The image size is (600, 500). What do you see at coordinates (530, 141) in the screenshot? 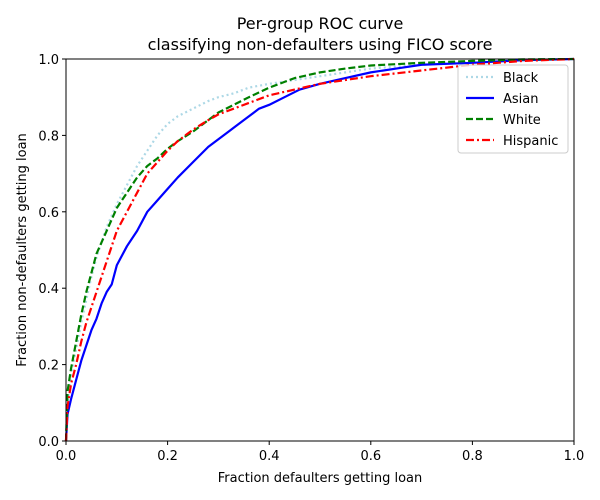
I see `legend-label-hispanic: Hispanic` at bounding box center [530, 141].